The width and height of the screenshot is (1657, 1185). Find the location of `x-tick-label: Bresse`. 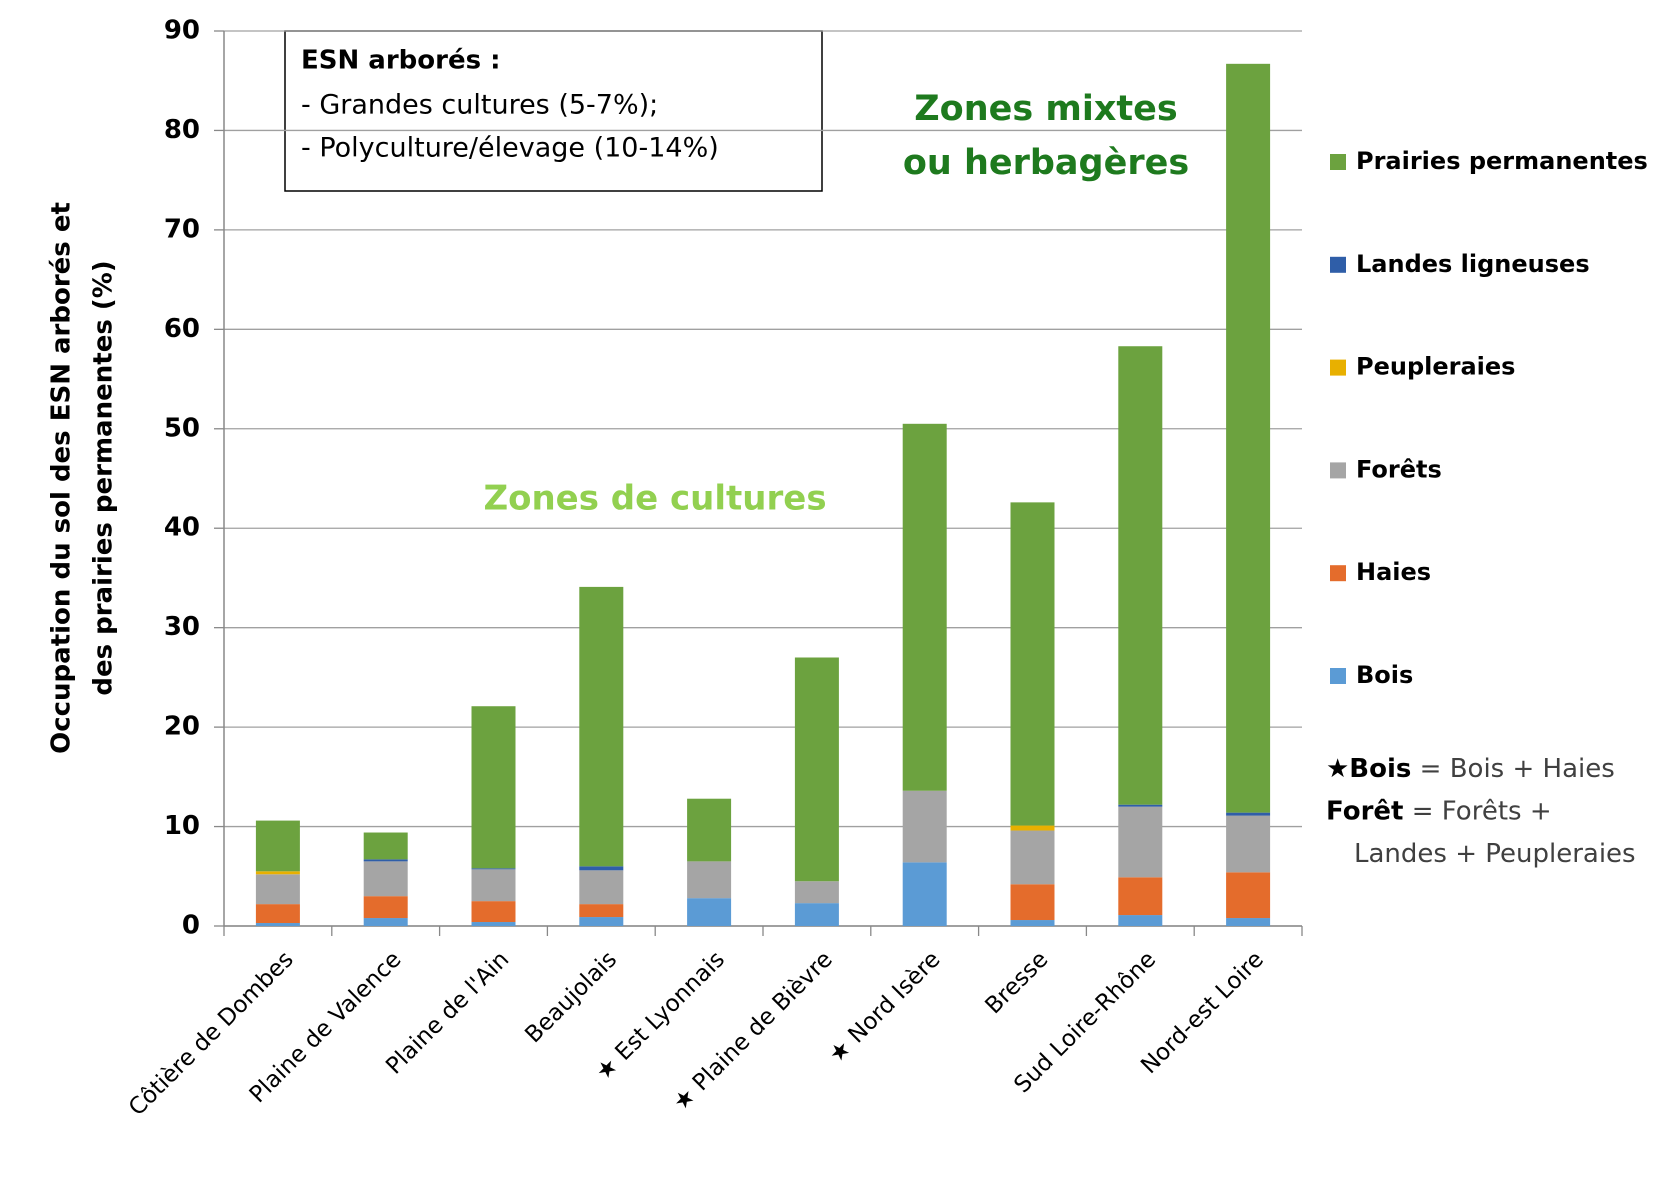

x-tick-label: Bresse is located at coordinates (1017, 982).